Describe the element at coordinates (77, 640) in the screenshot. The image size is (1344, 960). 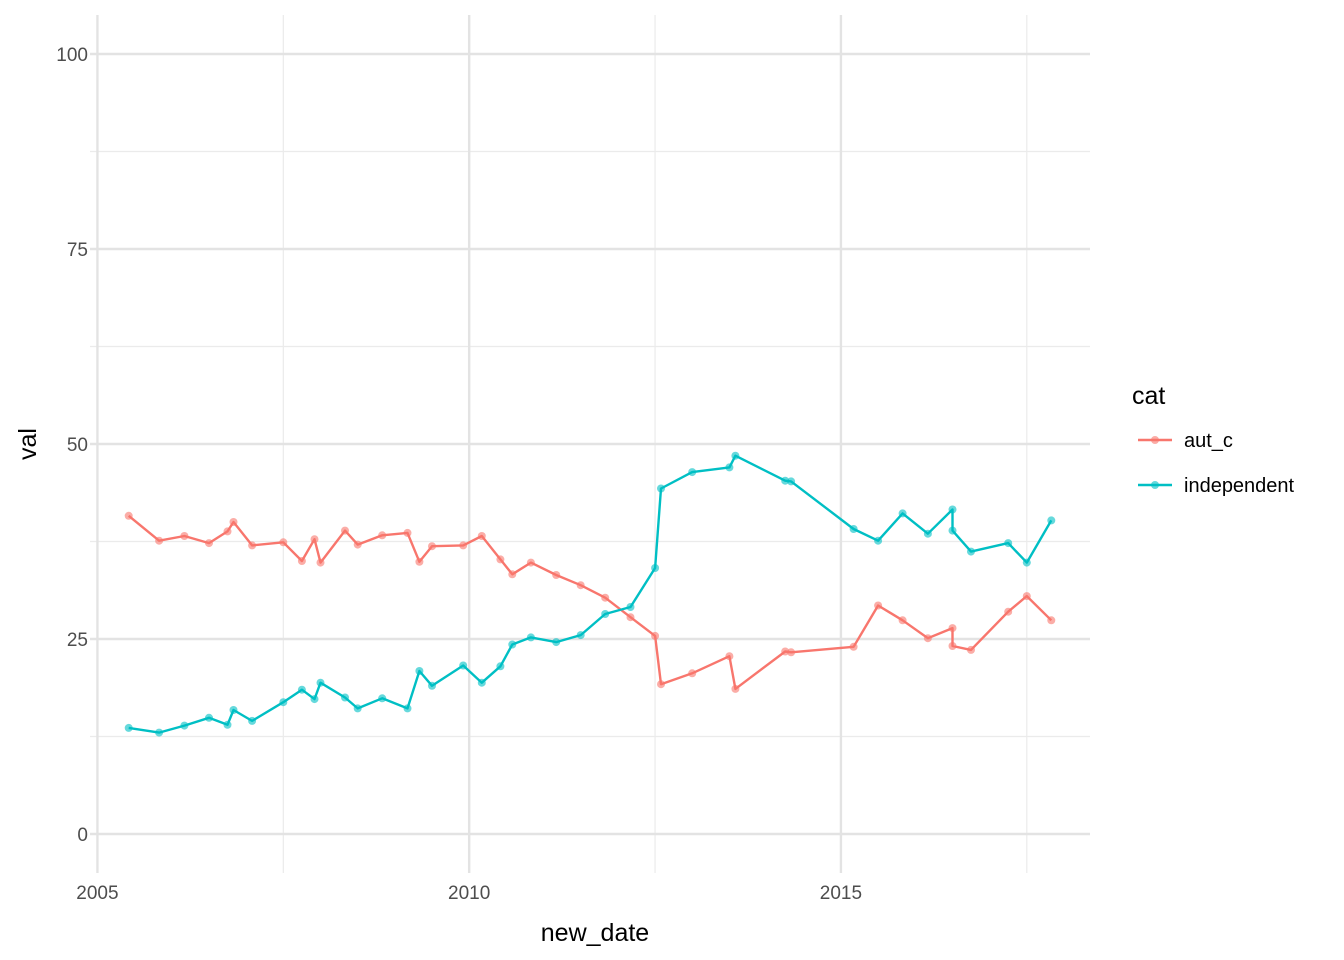
I see `y-tick-label: 25` at that location.